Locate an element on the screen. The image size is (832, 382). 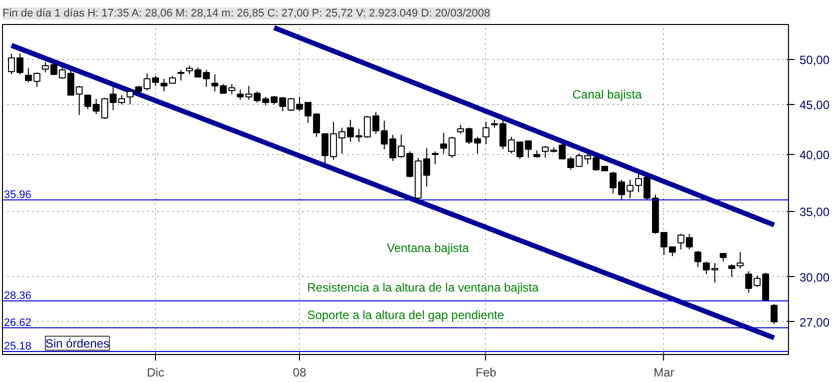
x-tick-label: Mar is located at coordinates (664, 373).